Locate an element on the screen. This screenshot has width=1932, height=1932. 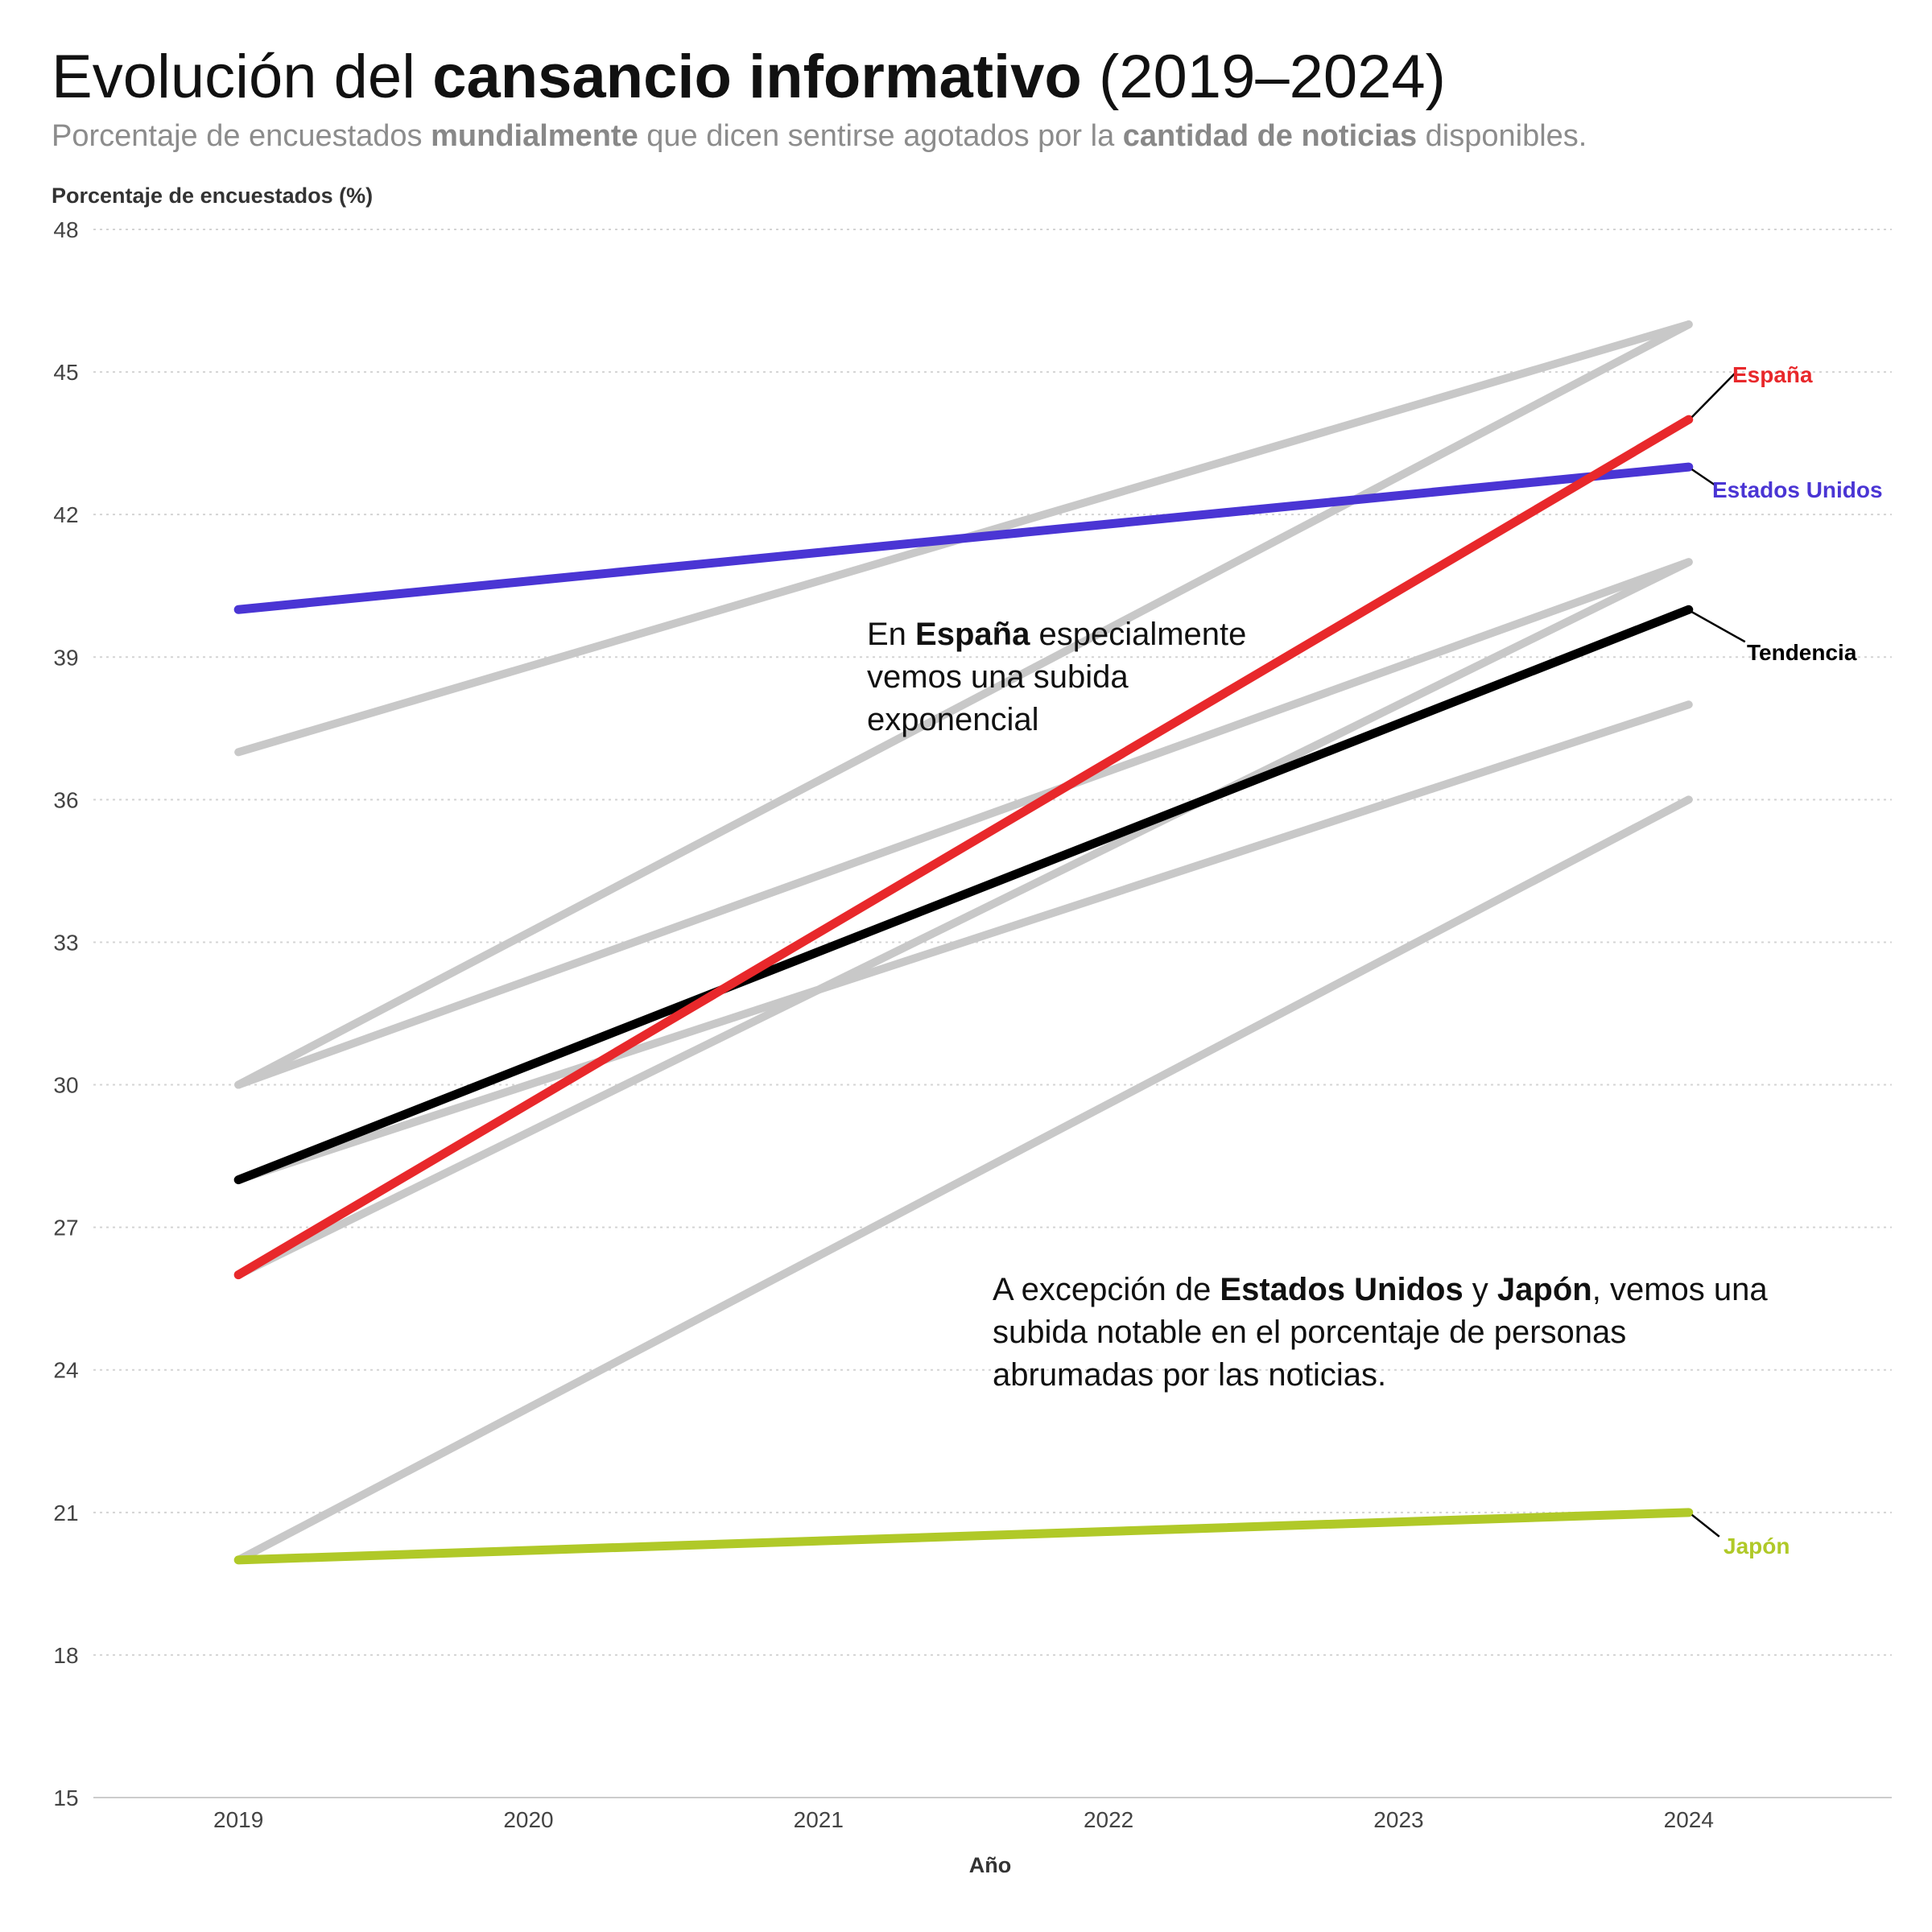
subtitle-part: disponibles. is located at coordinates (1502, 136).